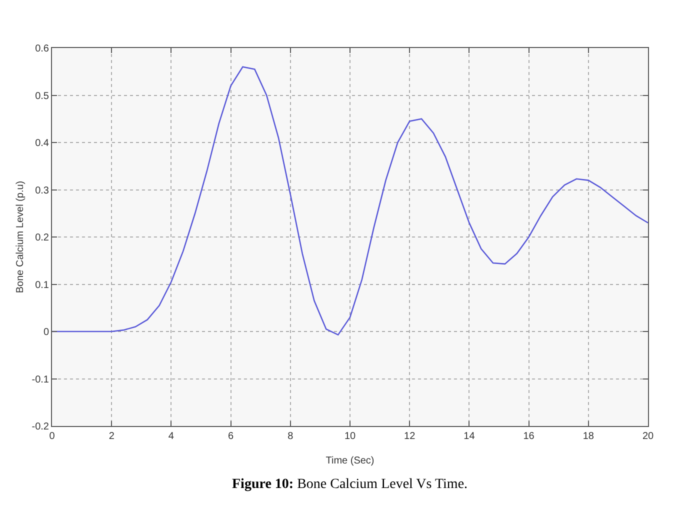 The image size is (677, 513). Describe the element at coordinates (42, 96) in the screenshot. I see `y-tick-label: 0.5` at that location.